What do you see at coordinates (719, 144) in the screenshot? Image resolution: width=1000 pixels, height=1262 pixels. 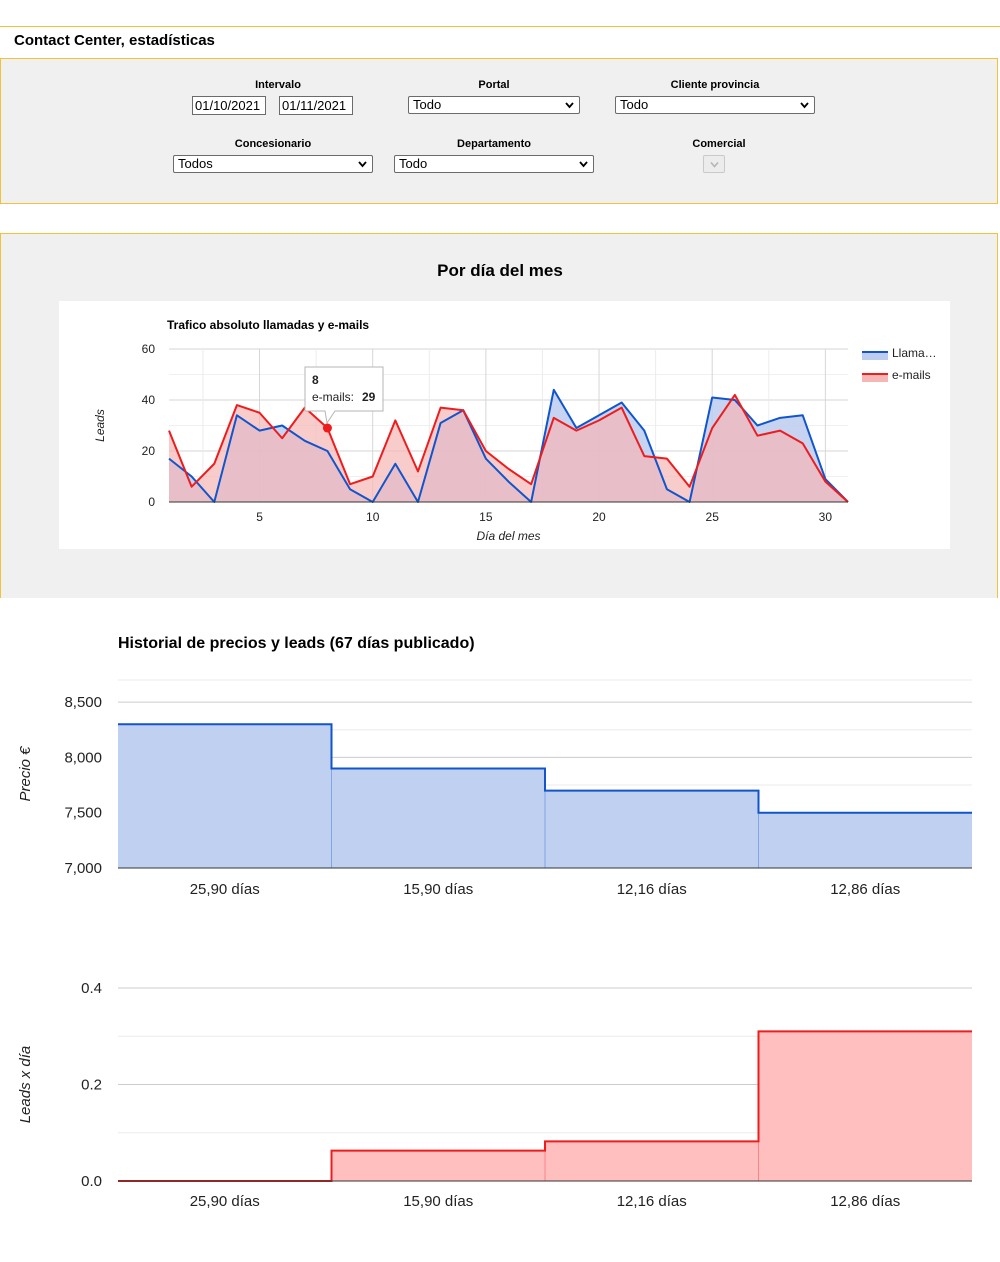 I see `comercial-label: Comercial` at bounding box center [719, 144].